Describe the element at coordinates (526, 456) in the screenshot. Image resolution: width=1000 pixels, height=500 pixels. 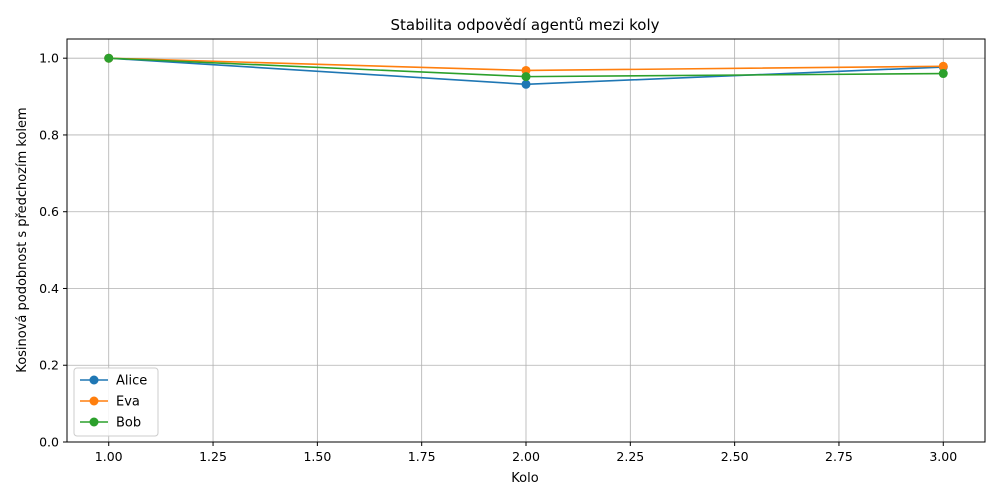
I see `x-tick-label: 2.00` at that location.